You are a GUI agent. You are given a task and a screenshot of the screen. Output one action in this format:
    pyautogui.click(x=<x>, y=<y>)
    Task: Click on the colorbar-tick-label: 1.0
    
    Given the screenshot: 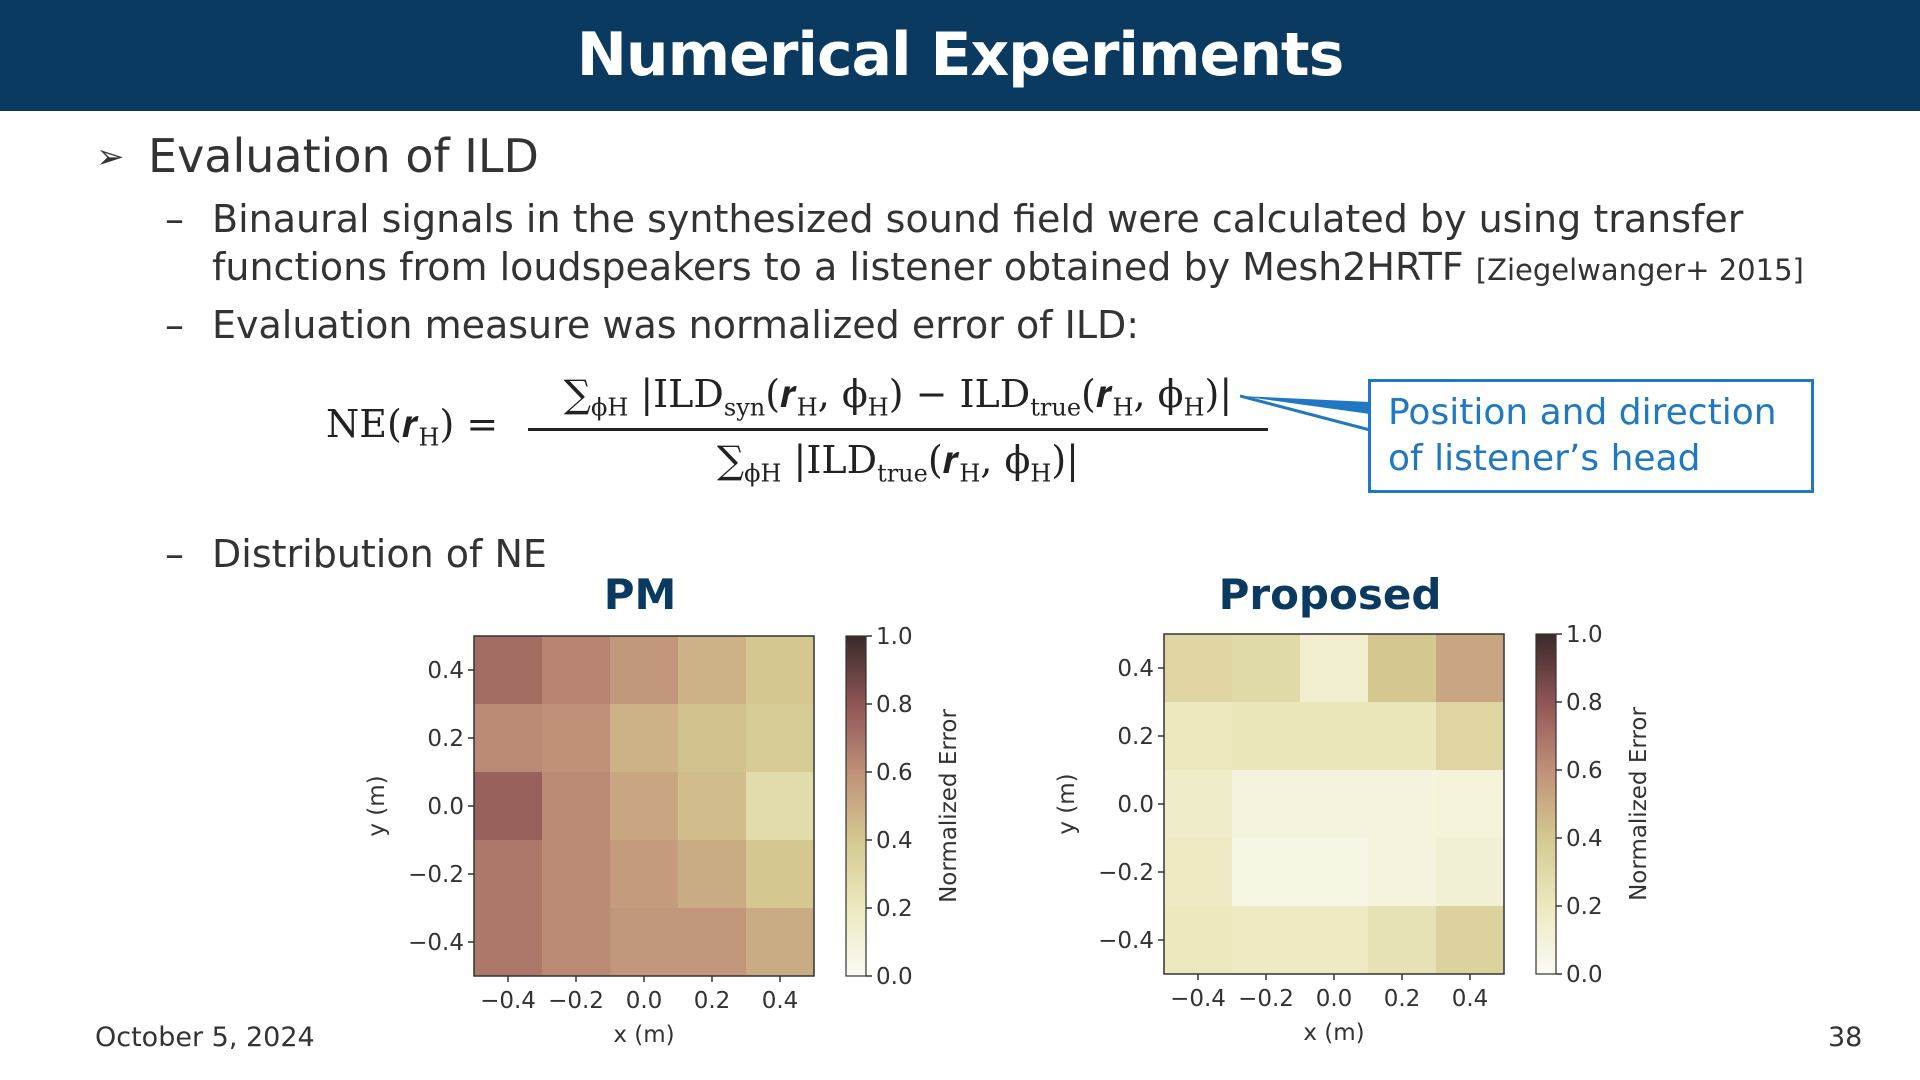 What is the action you would take?
    pyautogui.click(x=894, y=637)
    